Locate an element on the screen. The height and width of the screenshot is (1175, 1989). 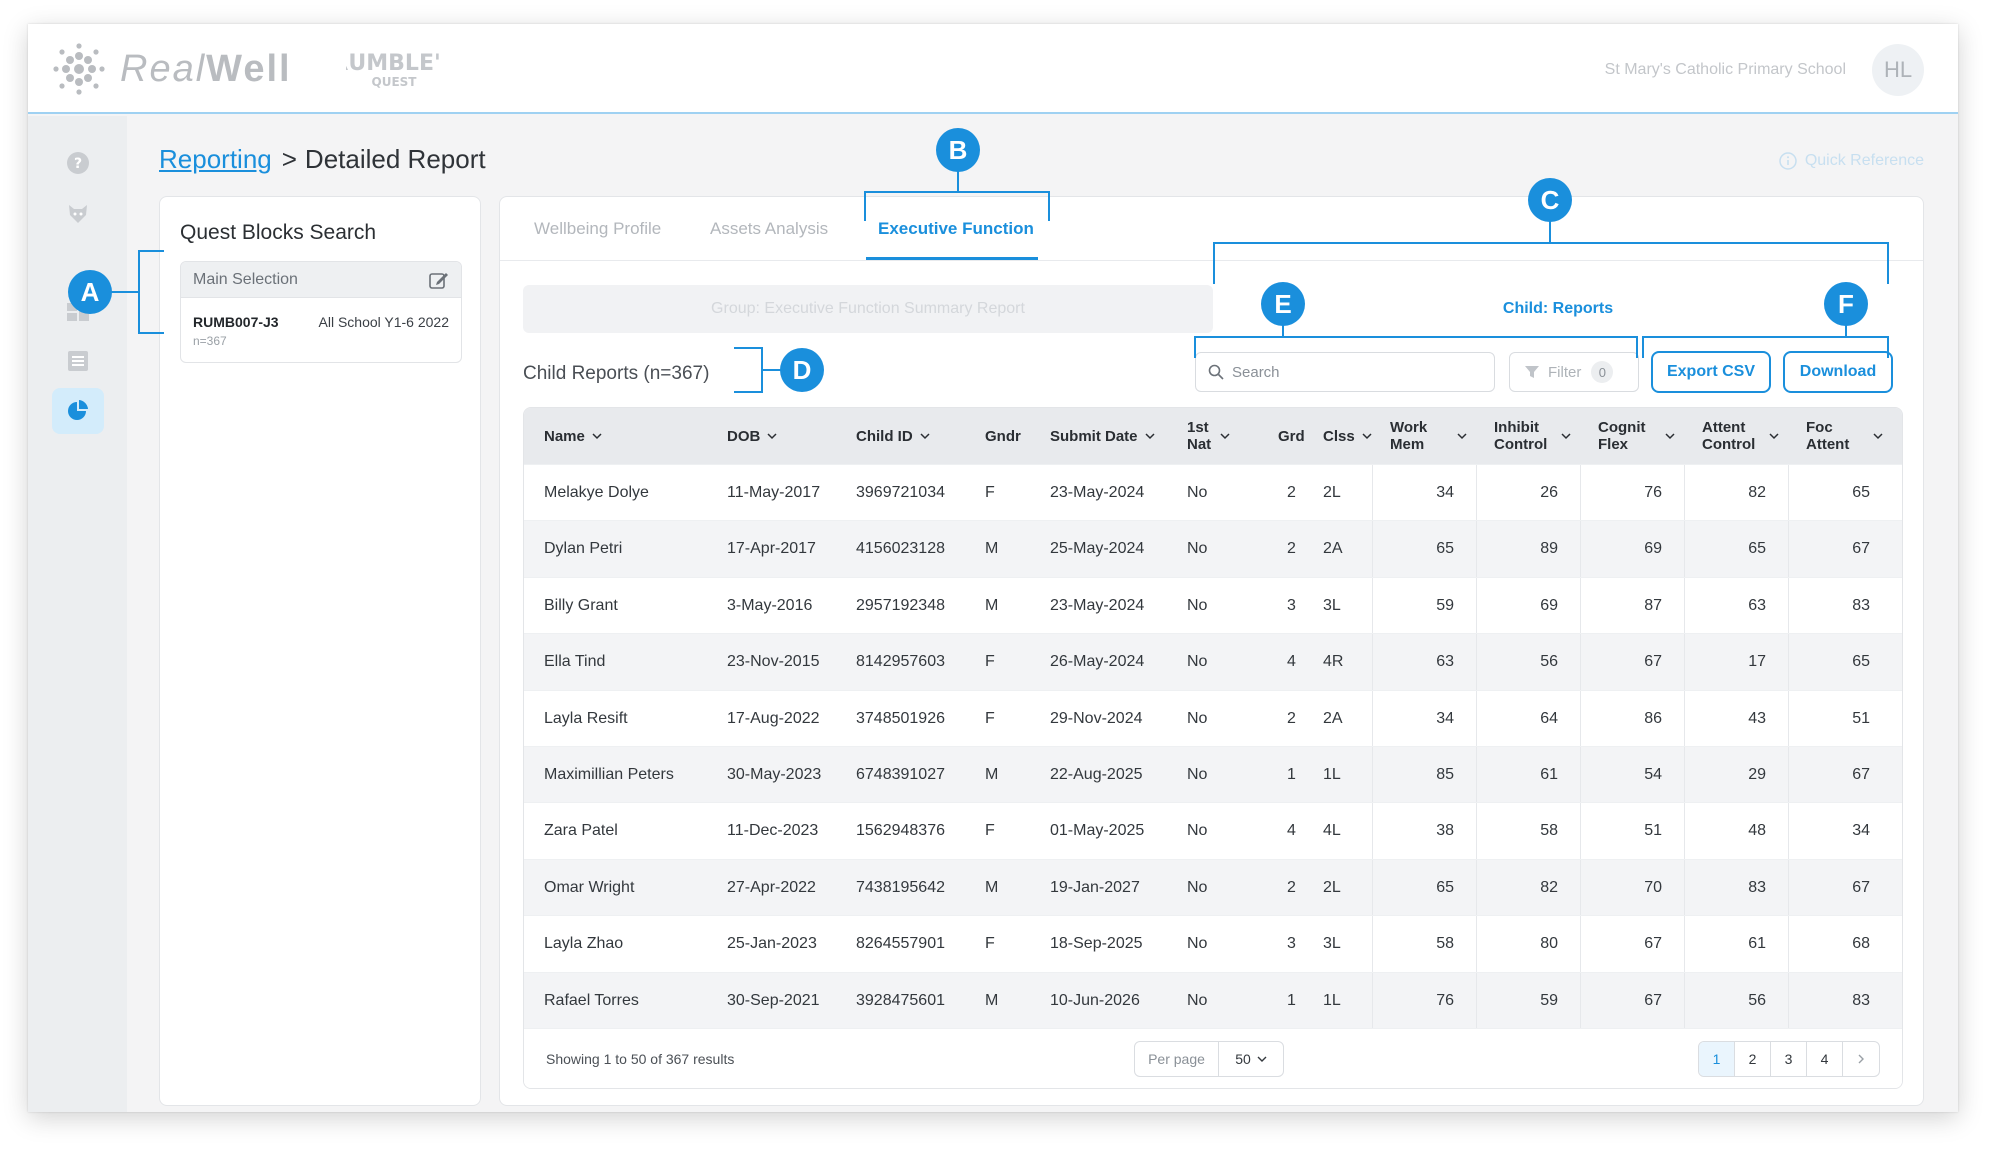
column-header-foc-attent: Foc Attent is located at coordinates (1845, 436).